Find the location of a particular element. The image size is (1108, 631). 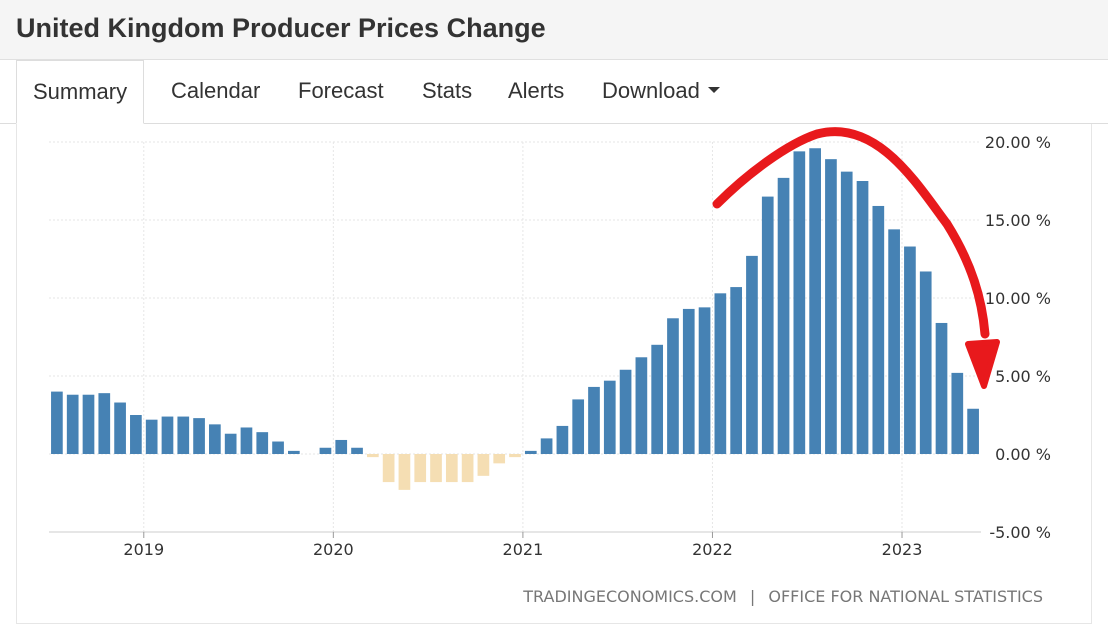

tab-summary: Summary is located at coordinates (80, 92).